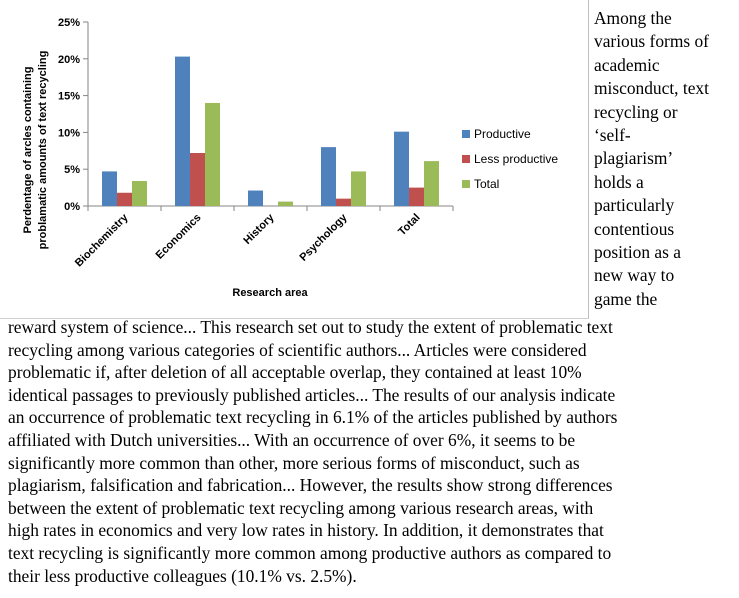 The image size is (739, 598). Describe the element at coordinates (72, 170) in the screenshot. I see `y-tick-label: 5%` at that location.